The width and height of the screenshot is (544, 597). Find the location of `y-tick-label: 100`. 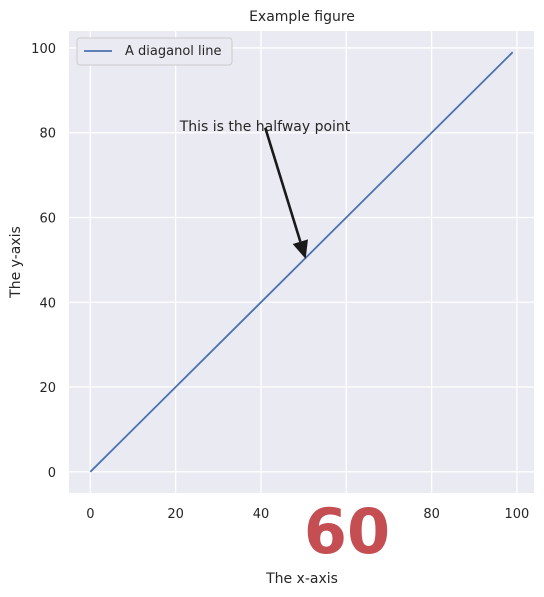

y-tick-label: 100 is located at coordinates (43, 49).